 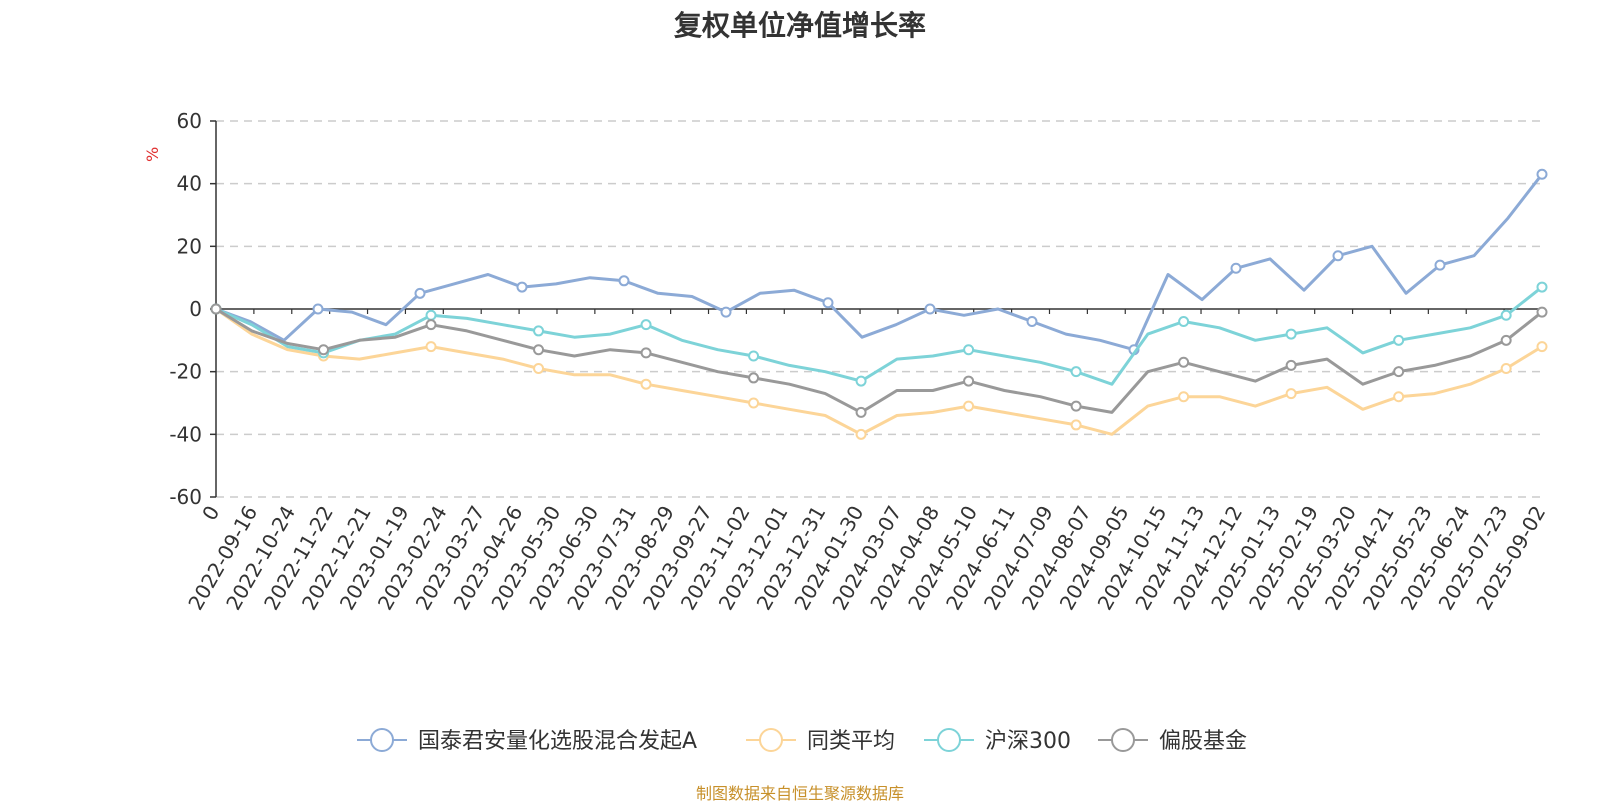 What do you see at coordinates (799, 25) in the screenshot?
I see `chart-title: 复权单位净值增长率` at bounding box center [799, 25].